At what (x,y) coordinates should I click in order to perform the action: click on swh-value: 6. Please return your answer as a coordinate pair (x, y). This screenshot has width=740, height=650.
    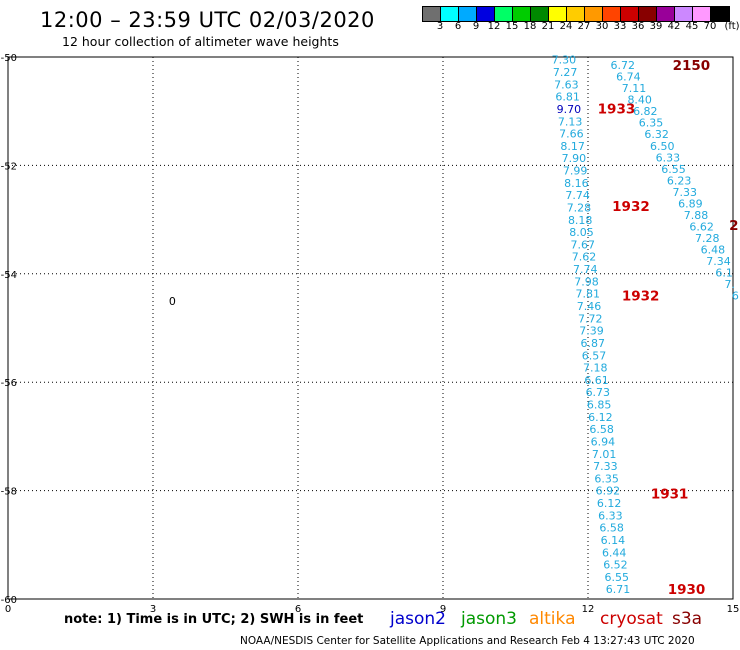
    Looking at the image, I should click on (735, 295).